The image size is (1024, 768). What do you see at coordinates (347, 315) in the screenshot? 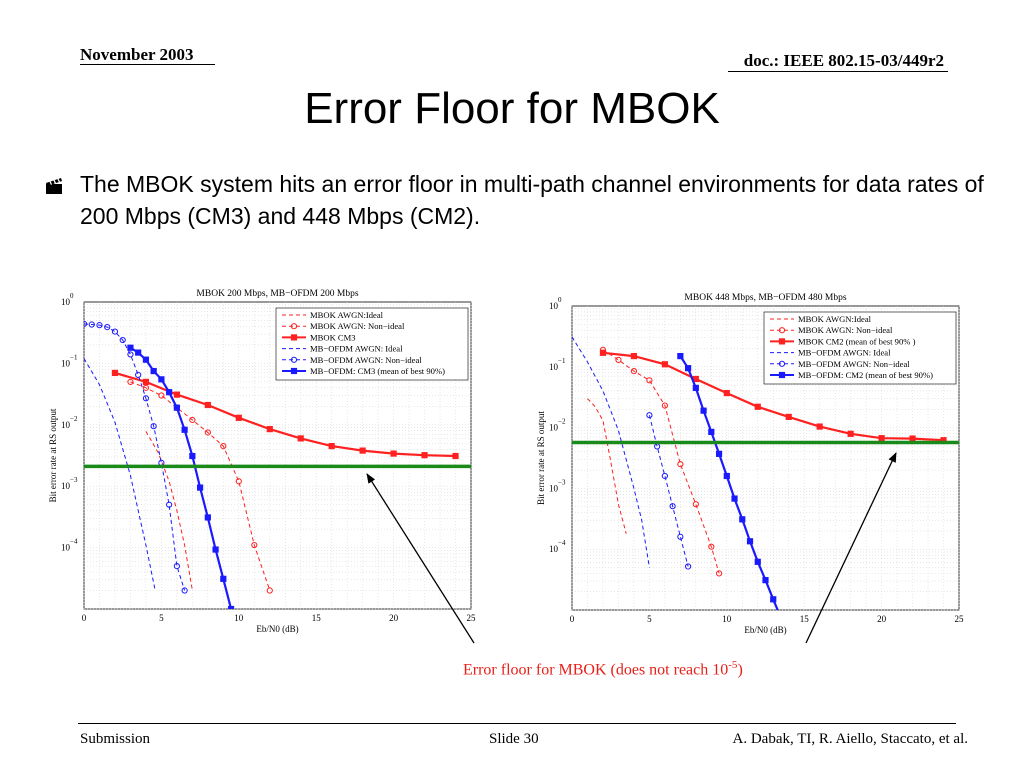
I see `legend-label: MBOK AWGN:Ideal` at bounding box center [347, 315].